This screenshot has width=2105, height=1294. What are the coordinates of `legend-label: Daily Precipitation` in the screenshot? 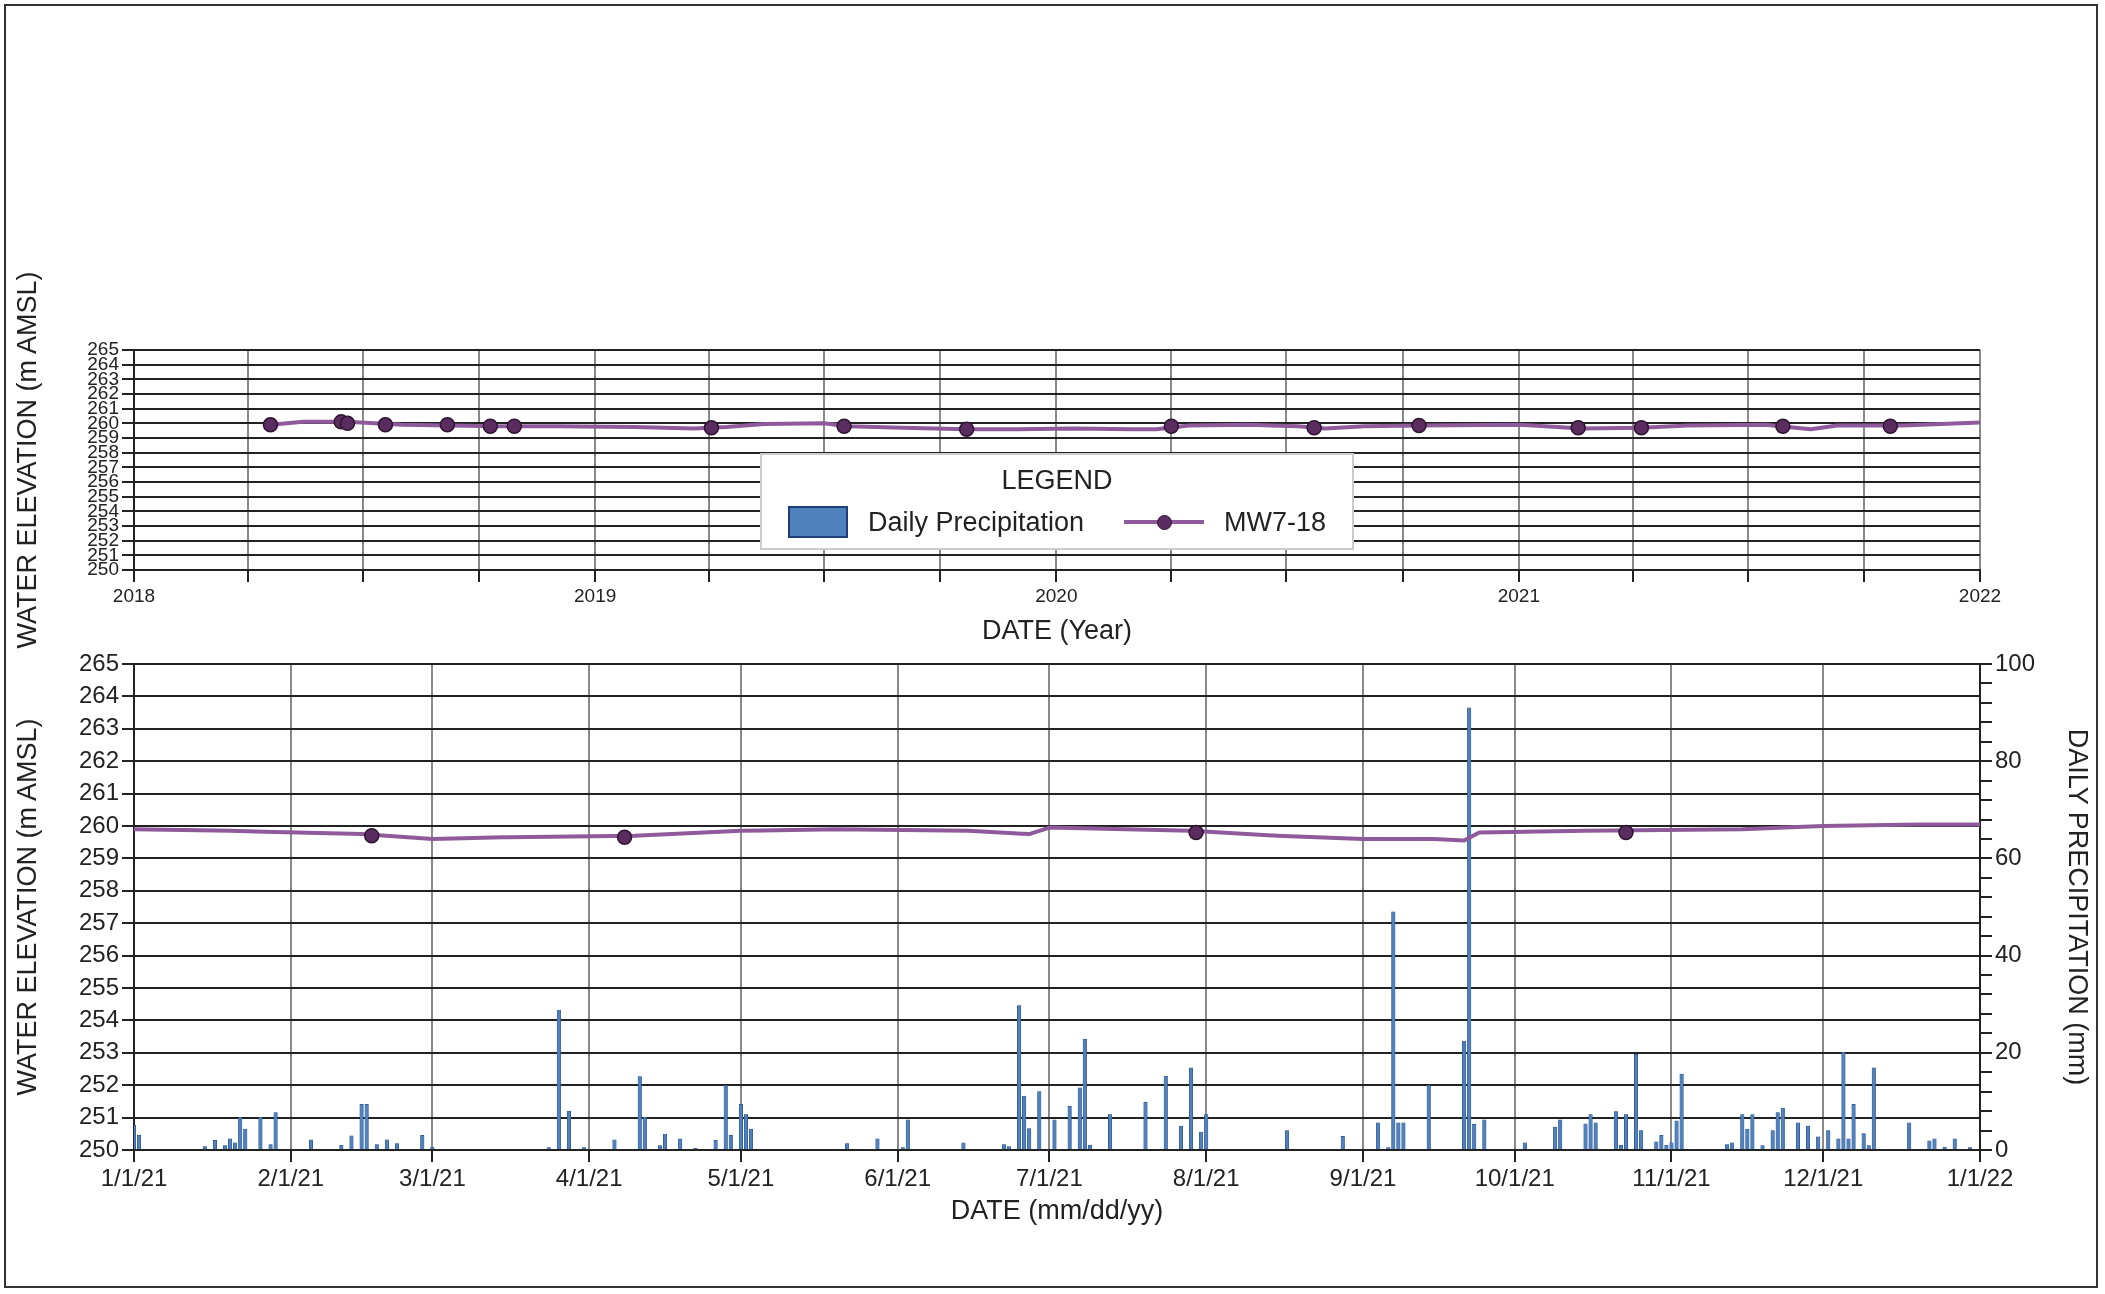 It's located at (976, 522).